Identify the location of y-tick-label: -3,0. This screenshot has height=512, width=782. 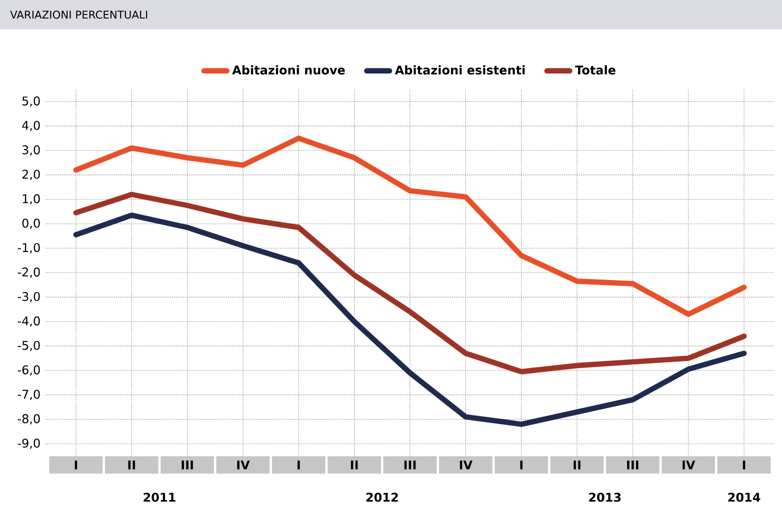
(29, 297).